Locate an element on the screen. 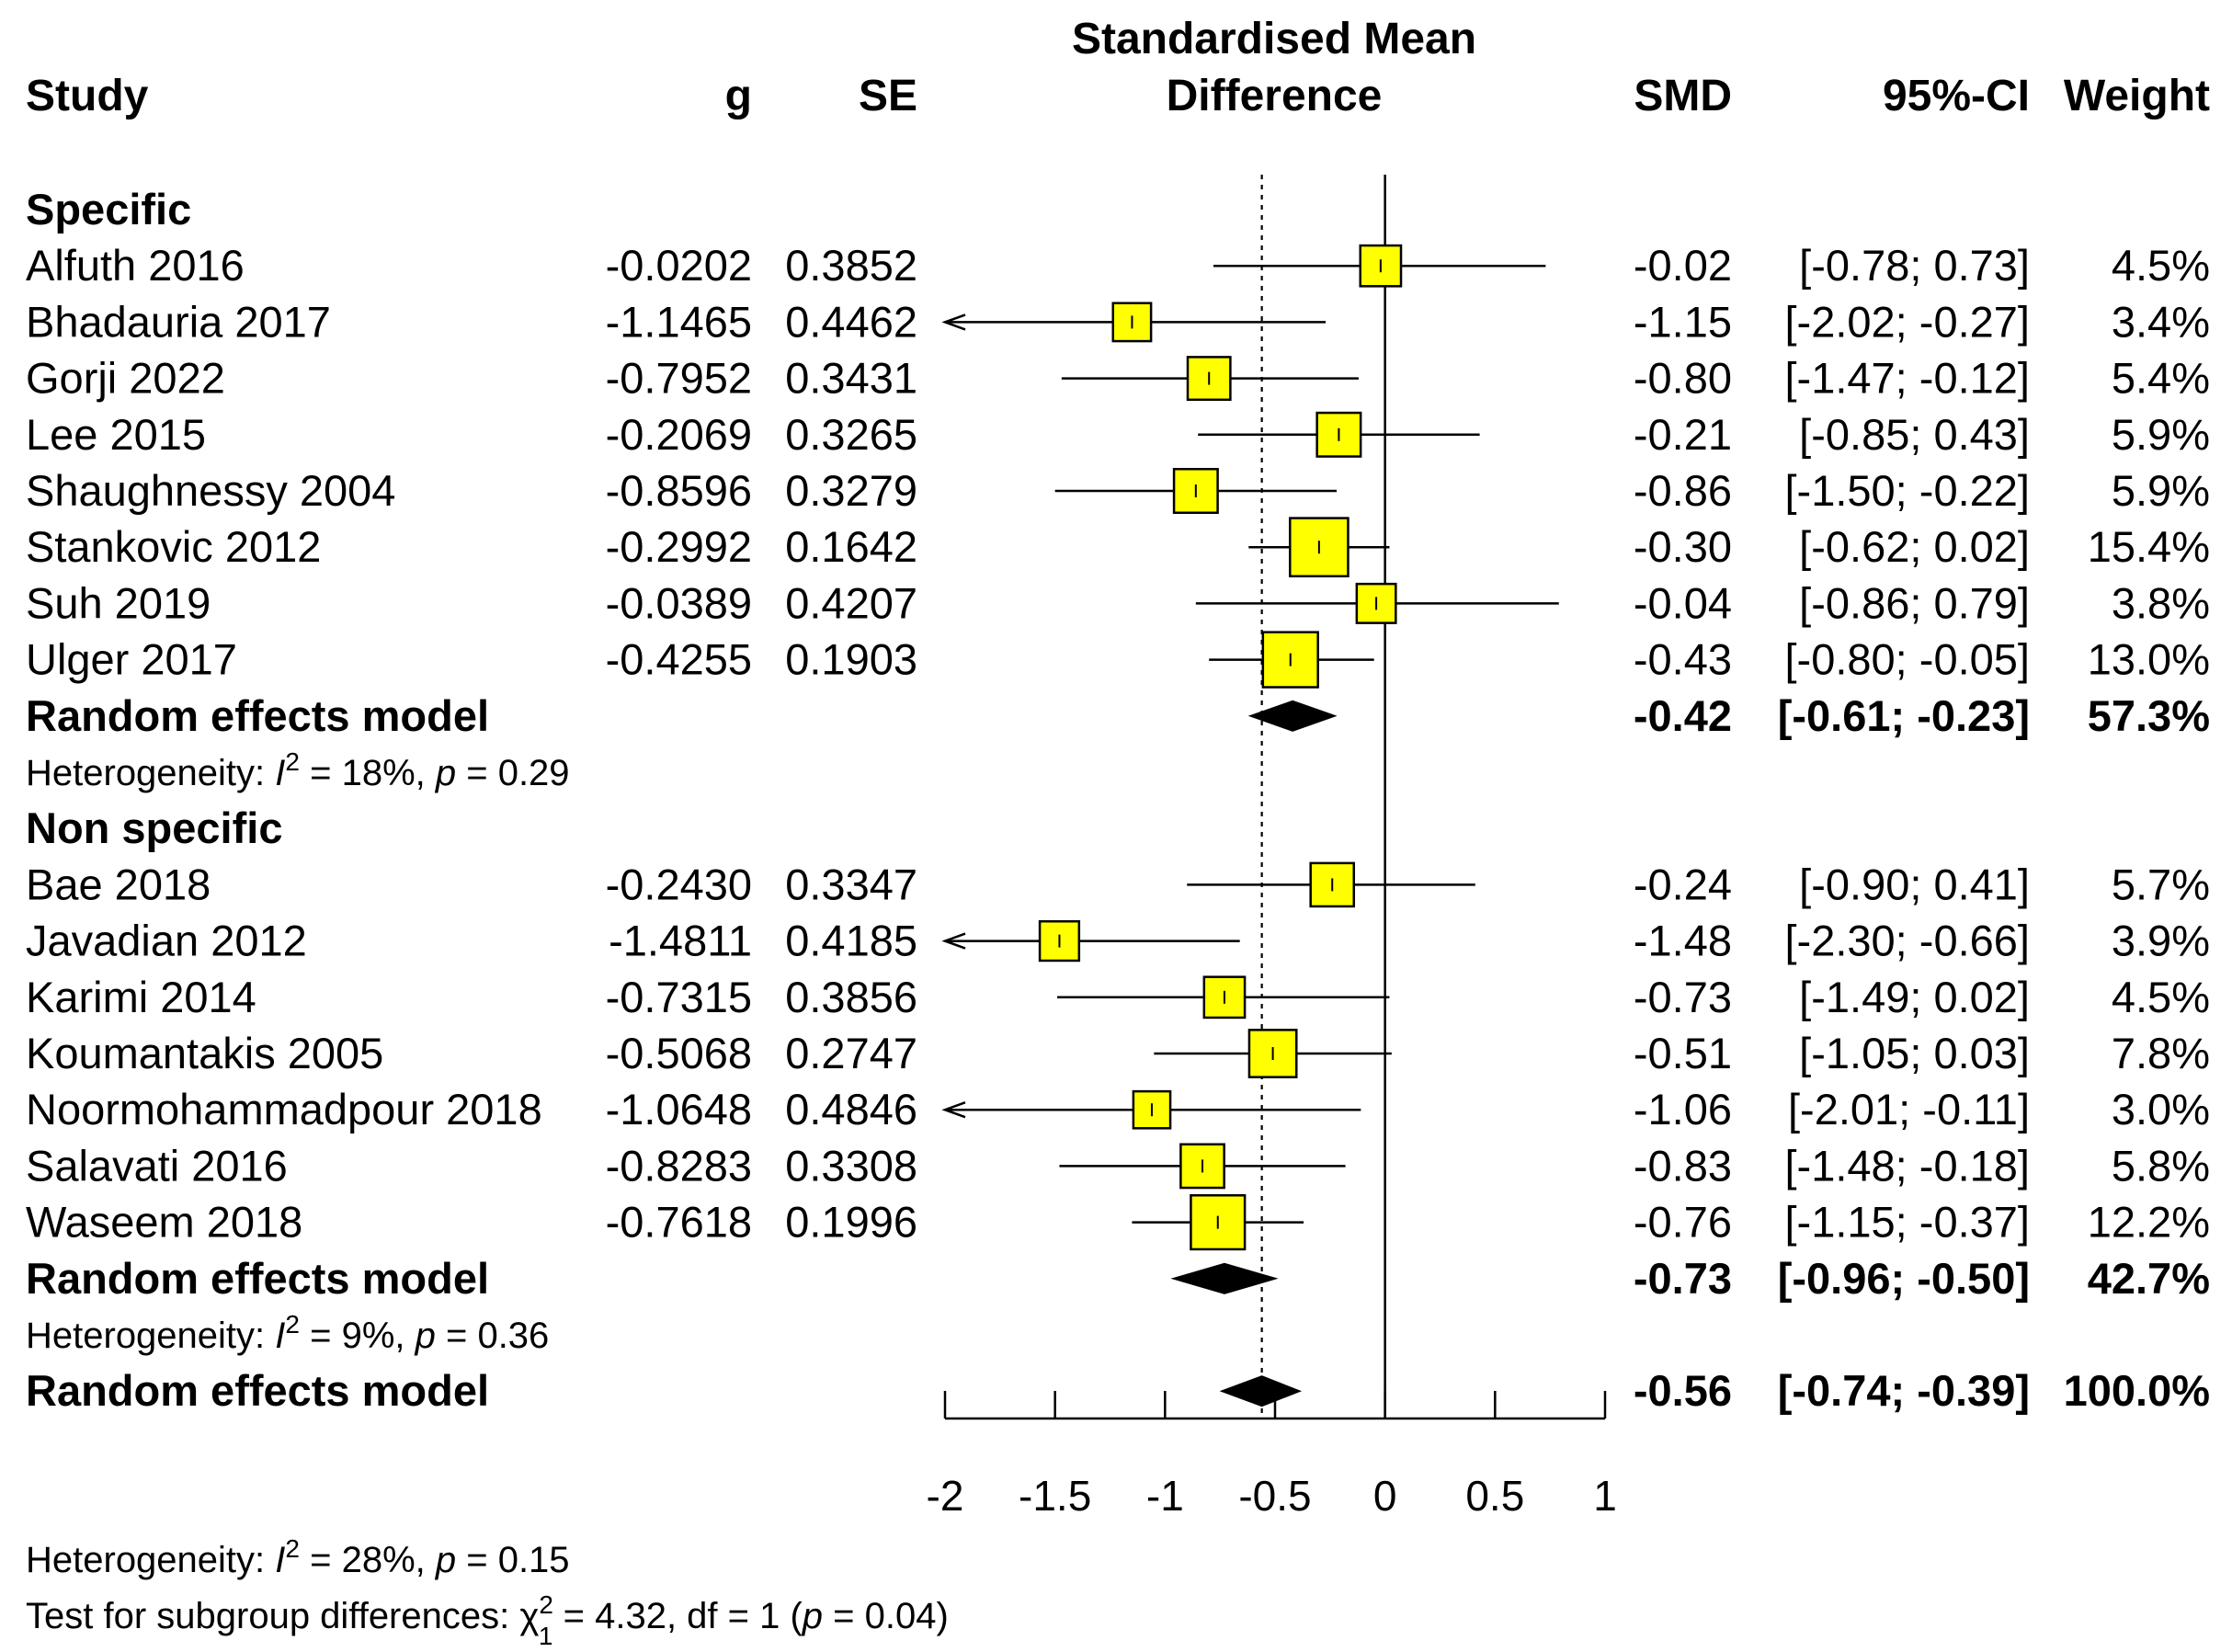 This screenshot has height=1652, width=2232. g-value: -0.5068 is located at coordinates (679, 1053).